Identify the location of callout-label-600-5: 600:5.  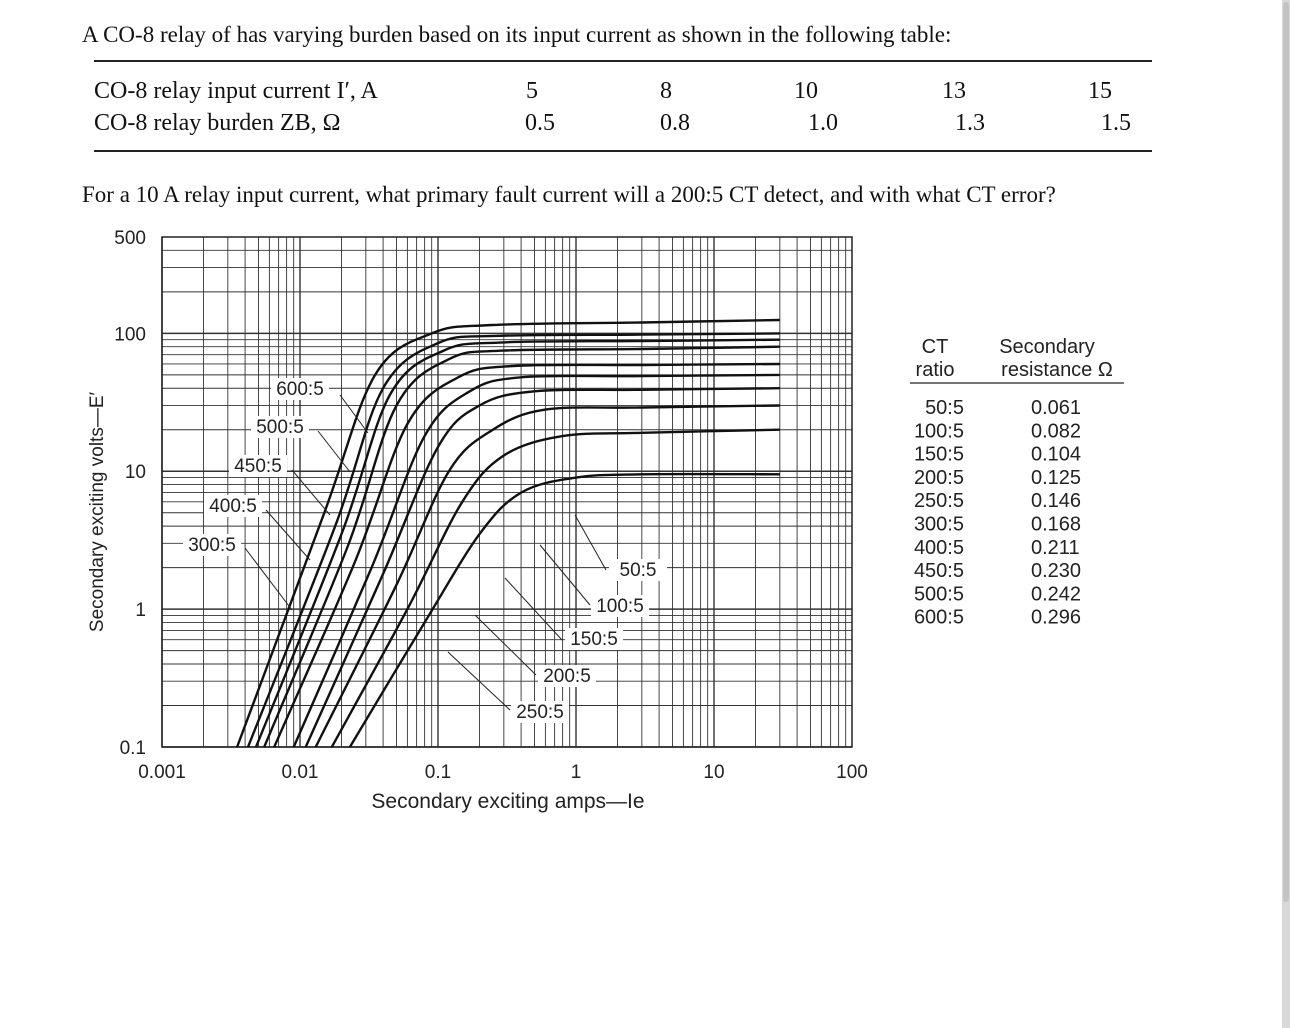
(300, 389).